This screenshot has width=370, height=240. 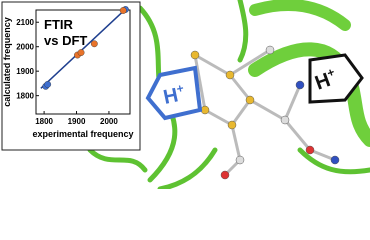 I want to click on x-axis-label: experimental frequency, so click(x=82, y=134).